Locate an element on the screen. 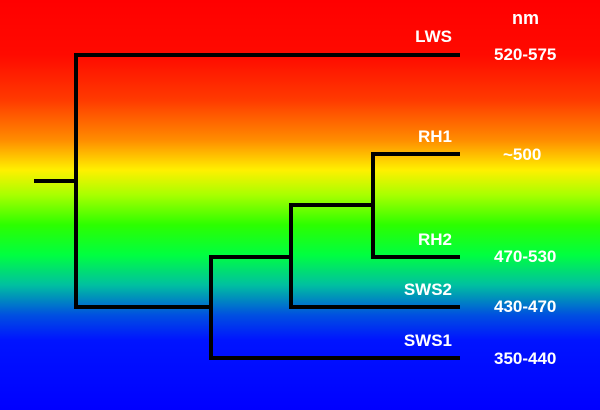 The height and width of the screenshot is (410, 600). leaf-label-sws1: SWS1 is located at coordinates (427, 340).